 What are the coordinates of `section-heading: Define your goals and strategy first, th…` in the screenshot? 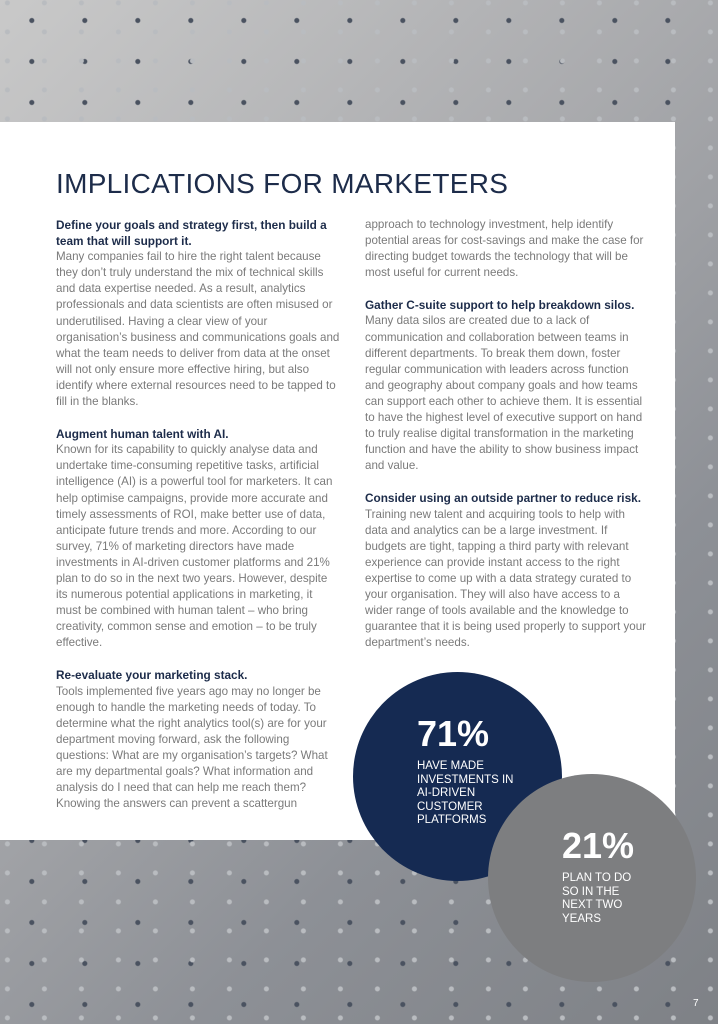 It's located at (191, 233).